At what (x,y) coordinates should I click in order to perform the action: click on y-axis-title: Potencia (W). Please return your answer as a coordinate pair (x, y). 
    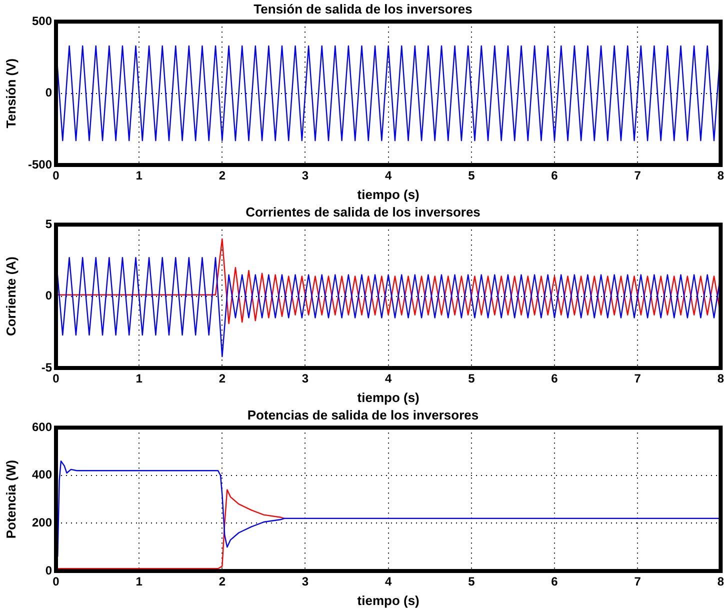
    Looking at the image, I should click on (10, 499).